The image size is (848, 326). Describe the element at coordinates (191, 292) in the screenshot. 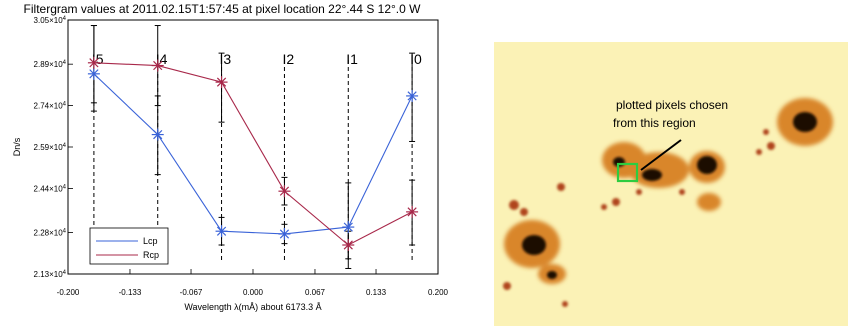

I see `x-tick-label: -0.067` at that location.